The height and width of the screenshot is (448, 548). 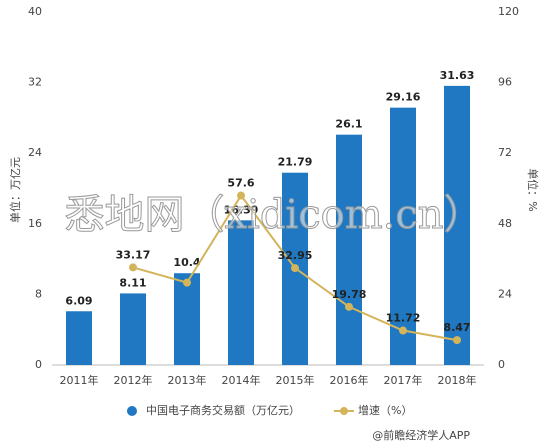 What do you see at coordinates (421, 435) in the screenshot?
I see `source: @前瞻经济学人APP` at bounding box center [421, 435].